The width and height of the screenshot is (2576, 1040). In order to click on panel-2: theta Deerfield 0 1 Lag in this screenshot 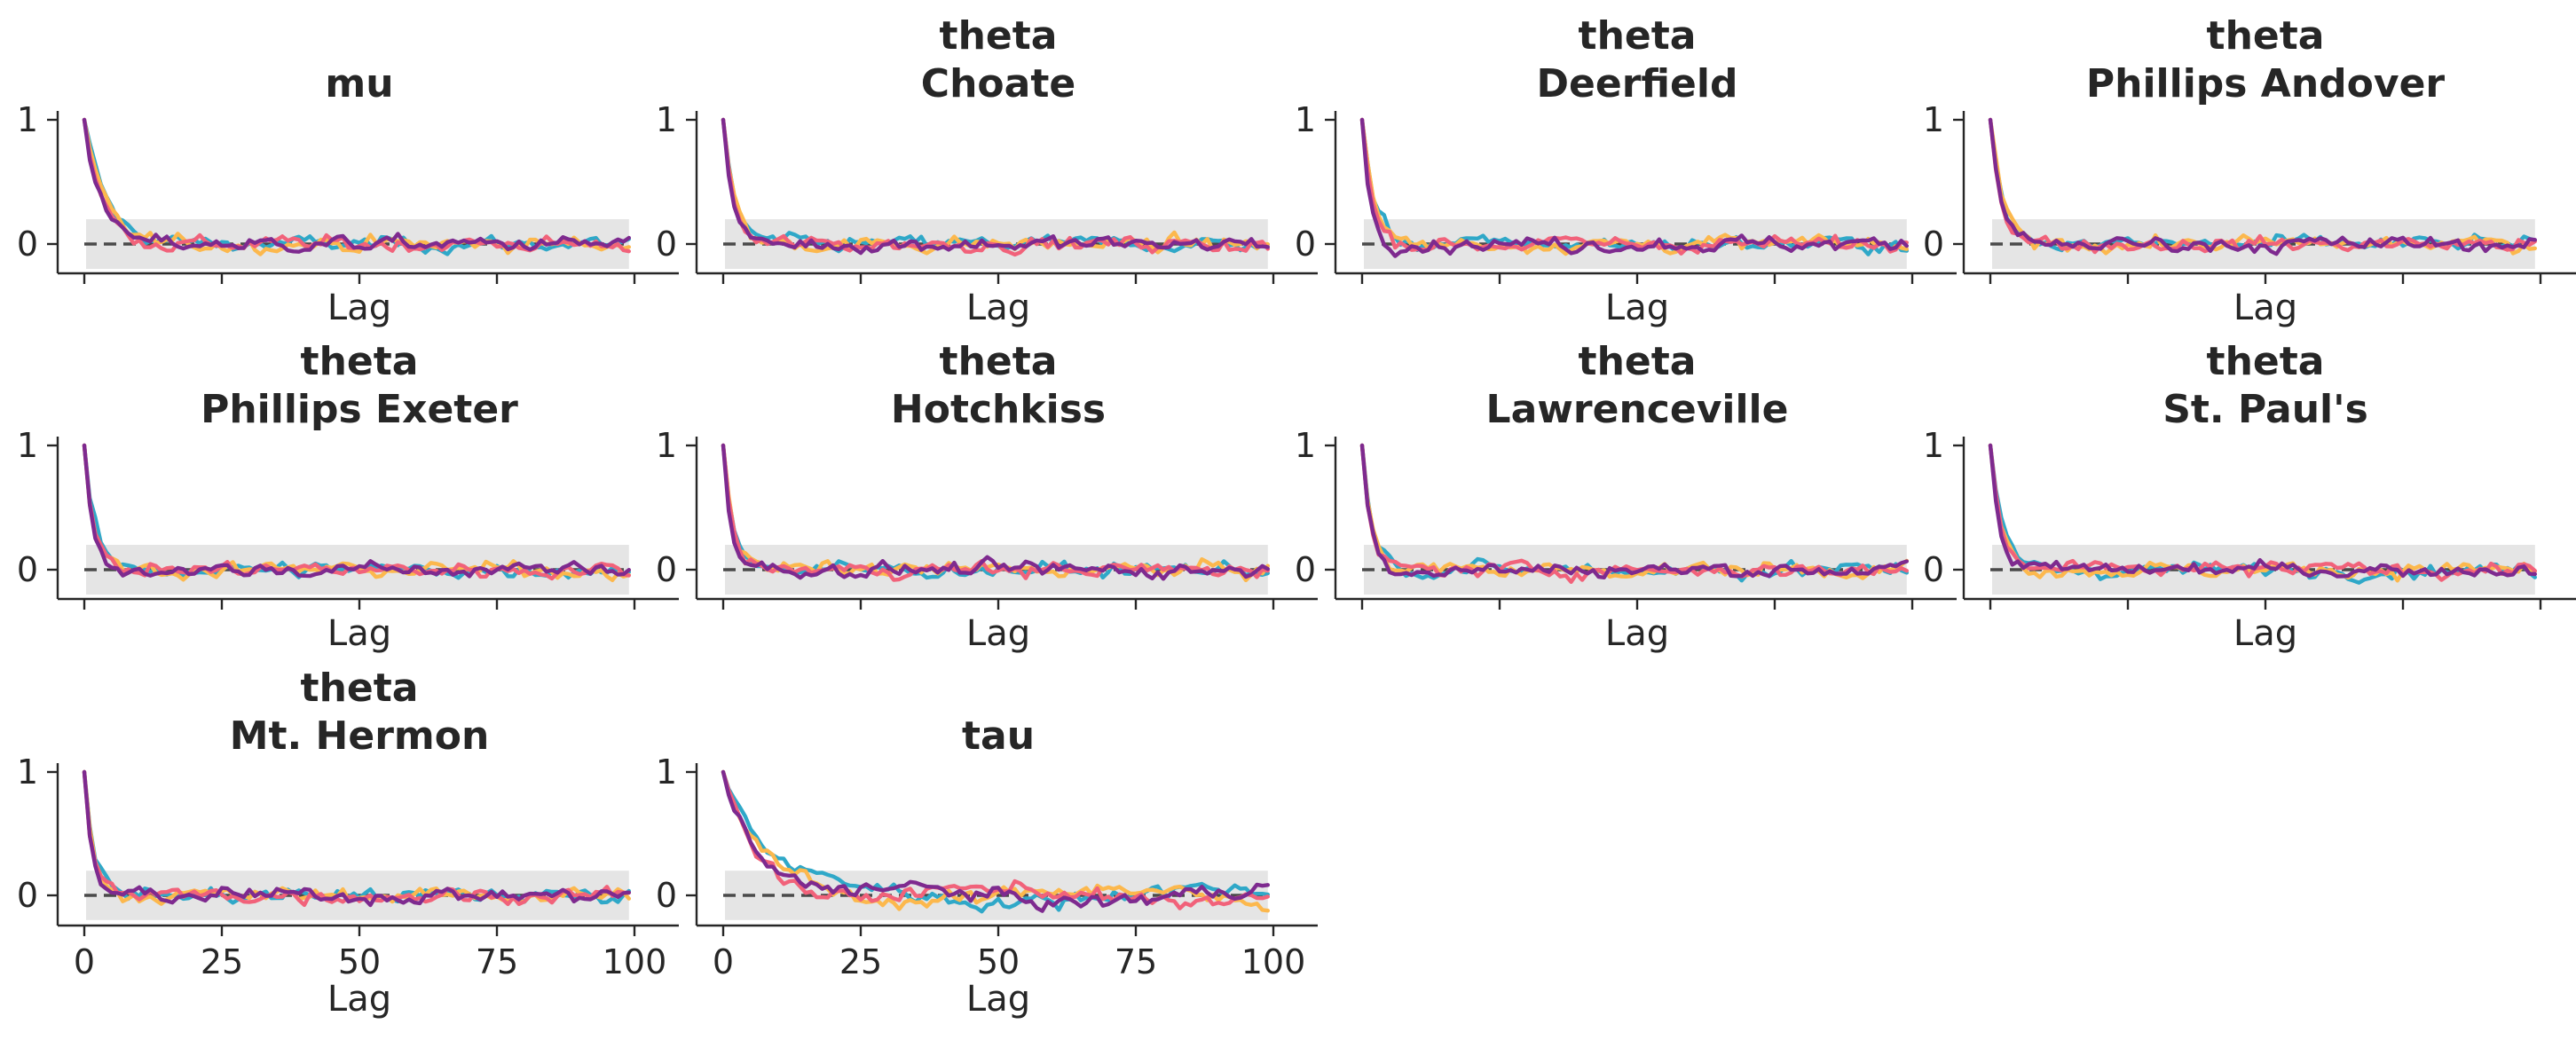, I will do `click(1626, 170)`.